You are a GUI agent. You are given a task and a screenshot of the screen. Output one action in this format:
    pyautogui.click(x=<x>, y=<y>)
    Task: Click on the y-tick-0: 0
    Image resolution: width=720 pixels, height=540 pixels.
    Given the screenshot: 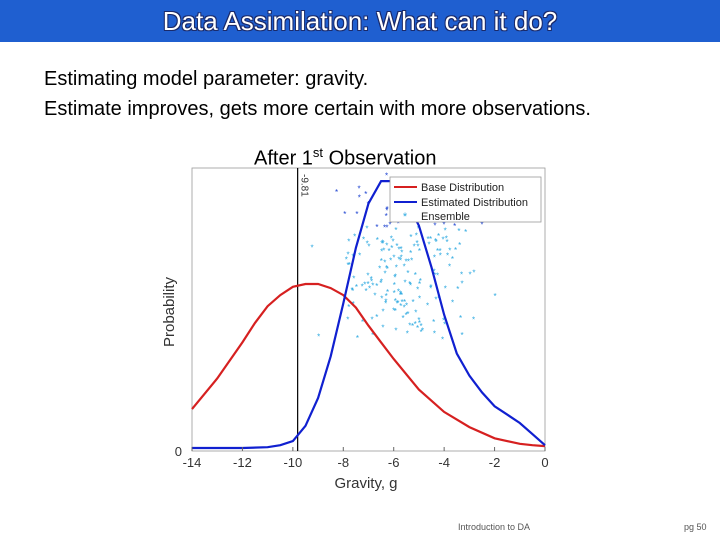 What is the action you would take?
    pyautogui.click(x=178, y=451)
    